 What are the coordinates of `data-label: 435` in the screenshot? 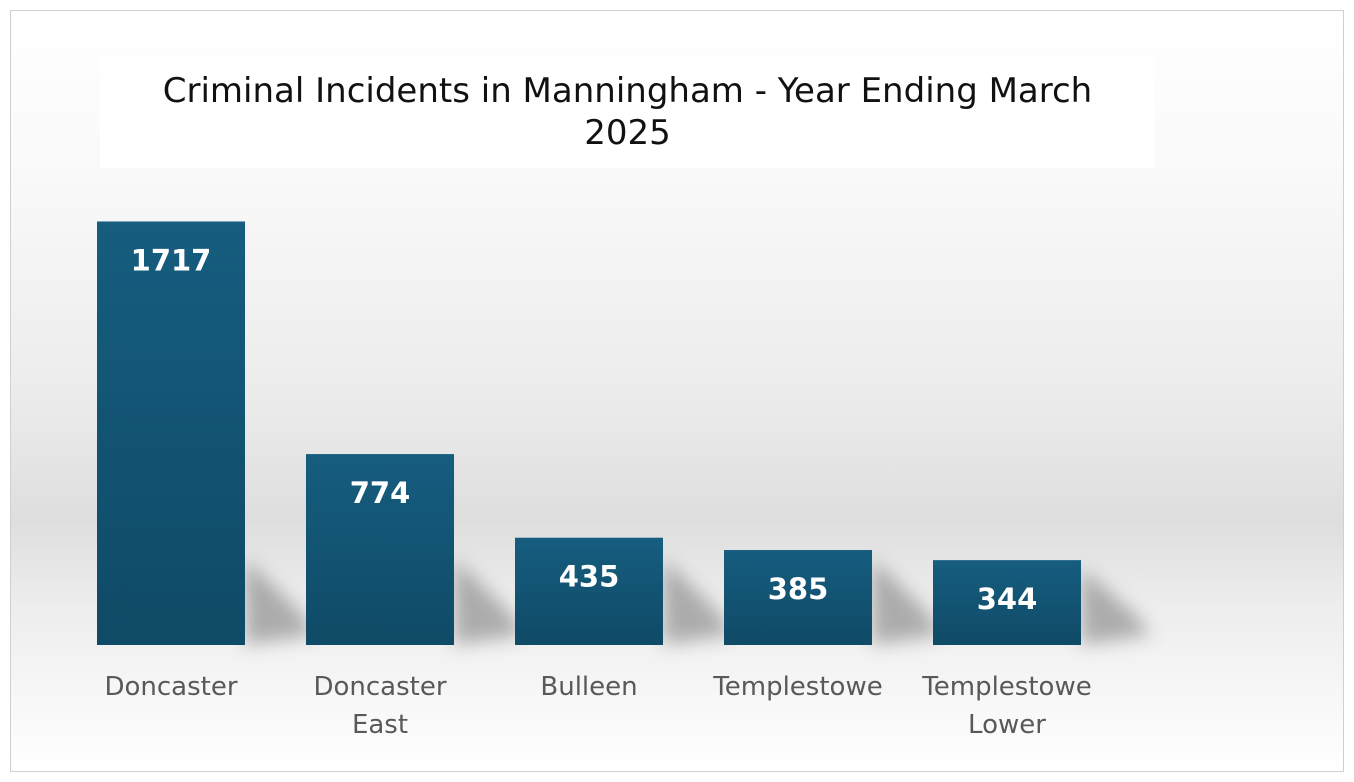 It's located at (589, 577).